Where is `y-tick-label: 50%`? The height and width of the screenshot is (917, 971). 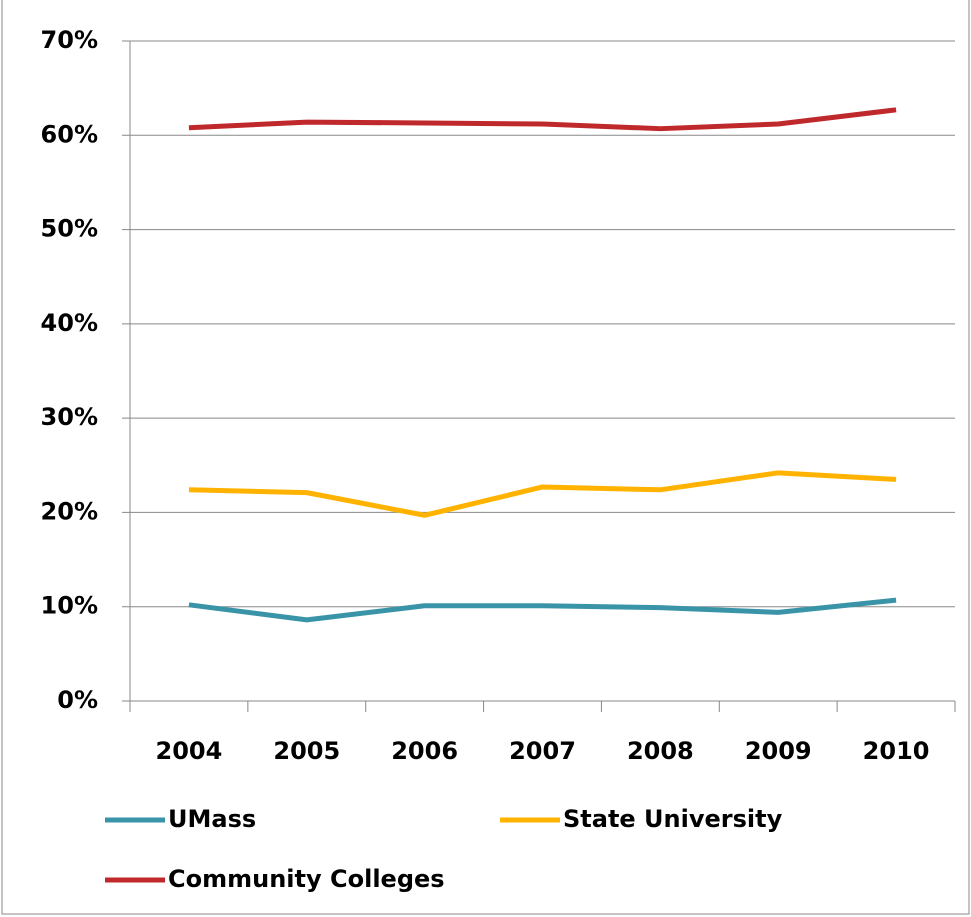 y-tick-label: 50% is located at coordinates (69, 229).